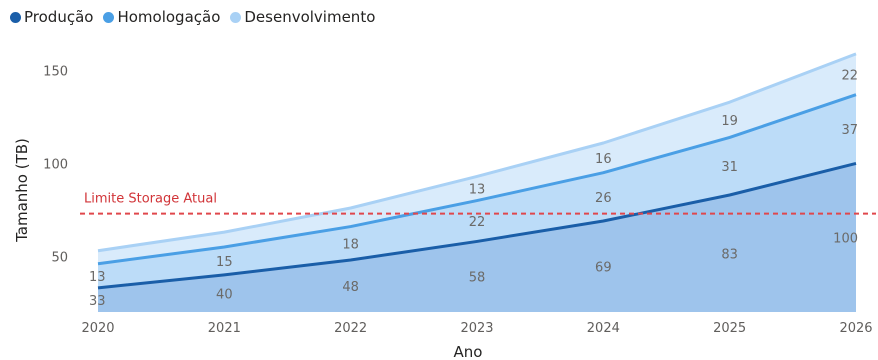 This screenshot has width=878, height=360. I want to click on legend: Produção Homologação Desenvolvimento, so click(192, 17).